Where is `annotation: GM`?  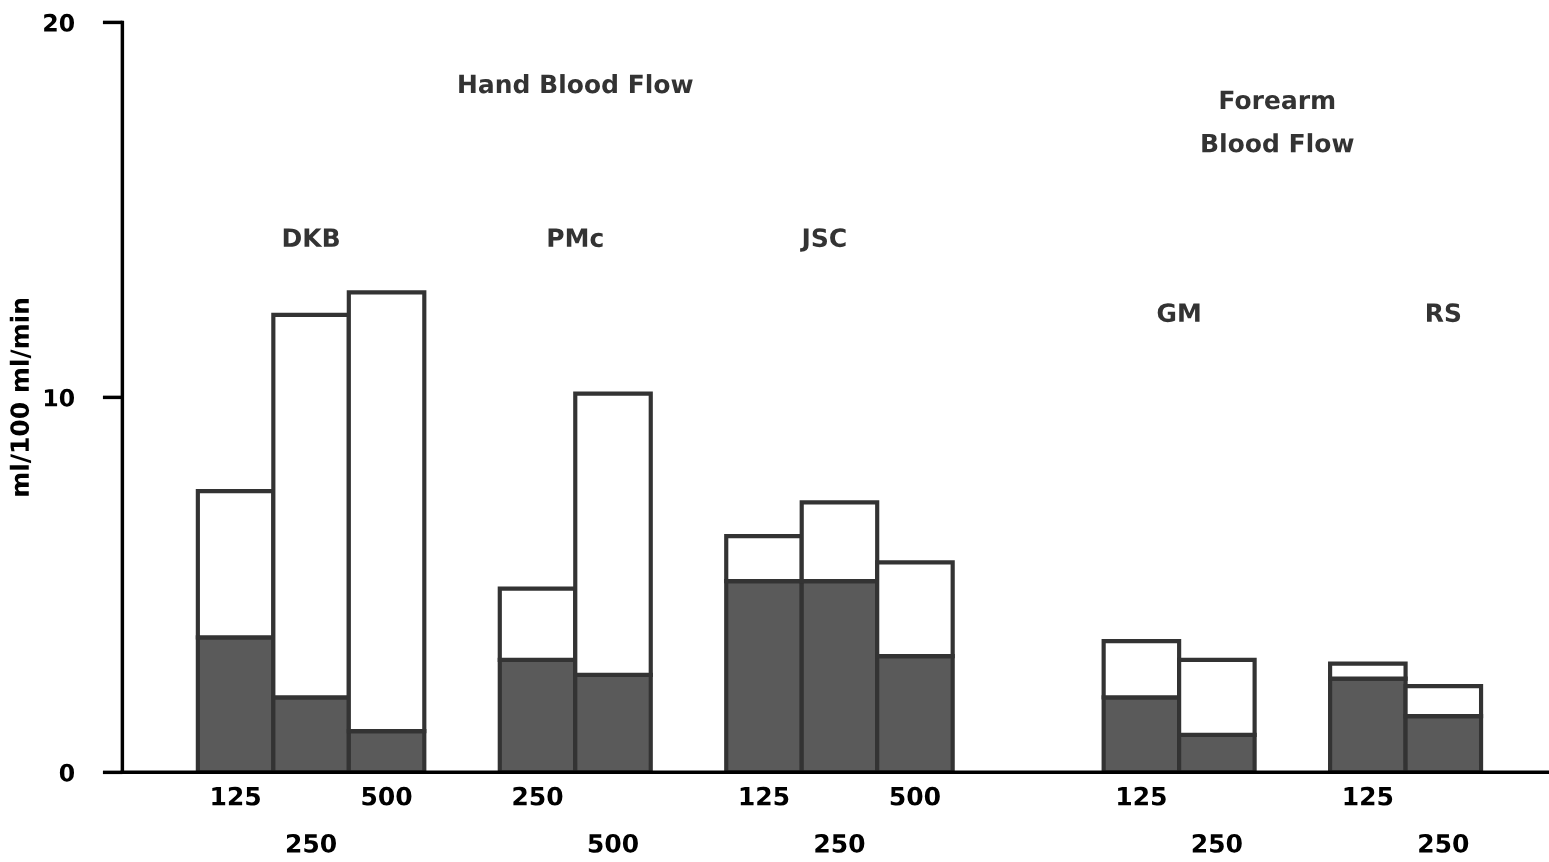 annotation: GM is located at coordinates (1178, 313).